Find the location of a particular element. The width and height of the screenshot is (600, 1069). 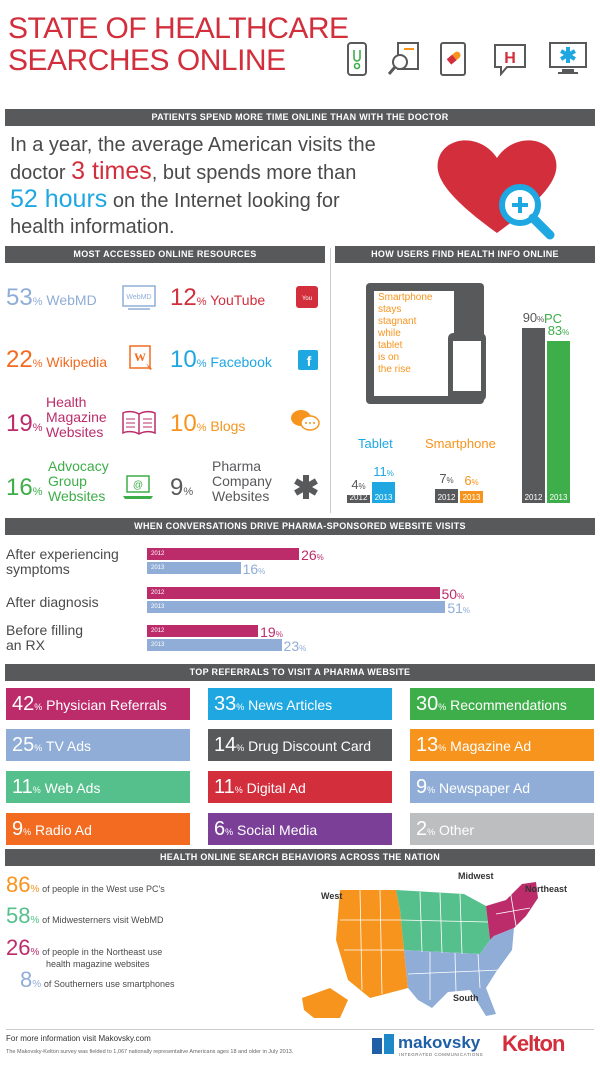

medical-star-icon is located at coordinates (306, 487).